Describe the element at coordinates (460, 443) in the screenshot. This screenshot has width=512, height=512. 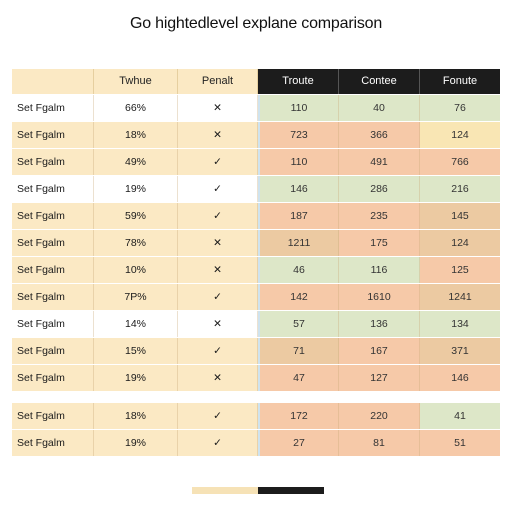
I see `value-cell: 51` at that location.